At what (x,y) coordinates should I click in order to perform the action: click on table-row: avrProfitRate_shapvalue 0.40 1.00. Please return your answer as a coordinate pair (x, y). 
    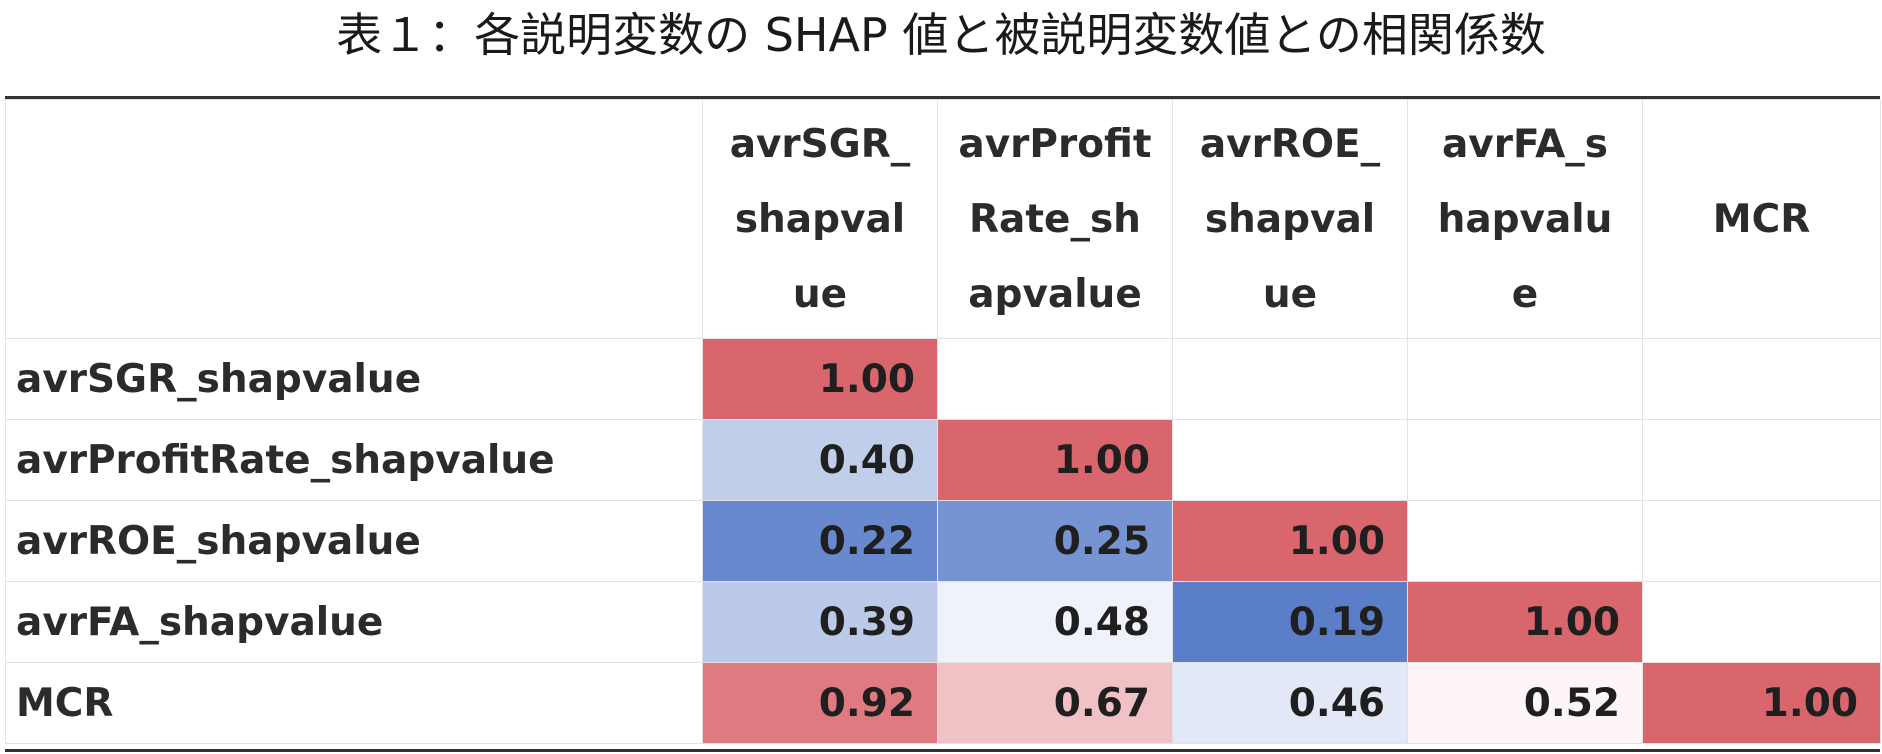
    Looking at the image, I should click on (943, 460).